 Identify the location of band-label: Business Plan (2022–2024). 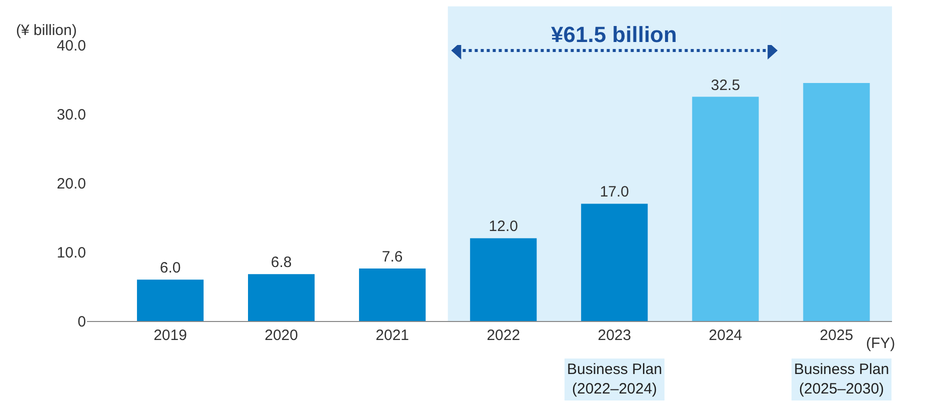
(614, 379).